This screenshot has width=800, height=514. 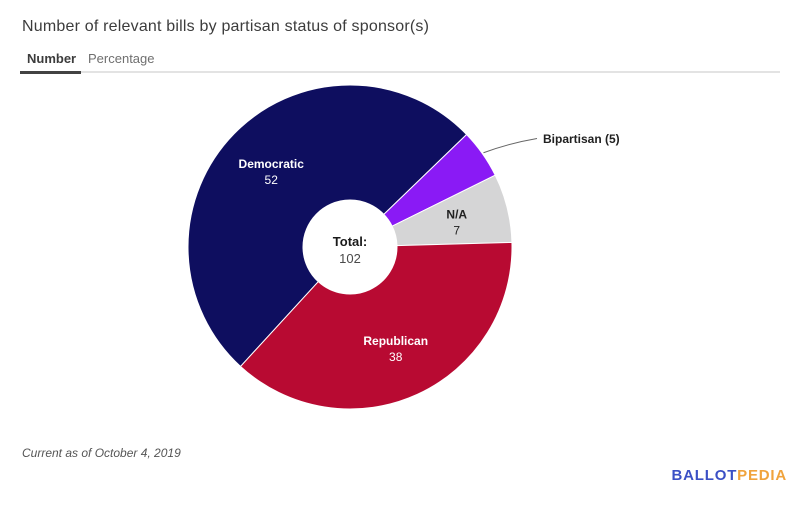 What do you see at coordinates (101, 453) in the screenshot?
I see `footnote: Current as of October 4, 2019` at bounding box center [101, 453].